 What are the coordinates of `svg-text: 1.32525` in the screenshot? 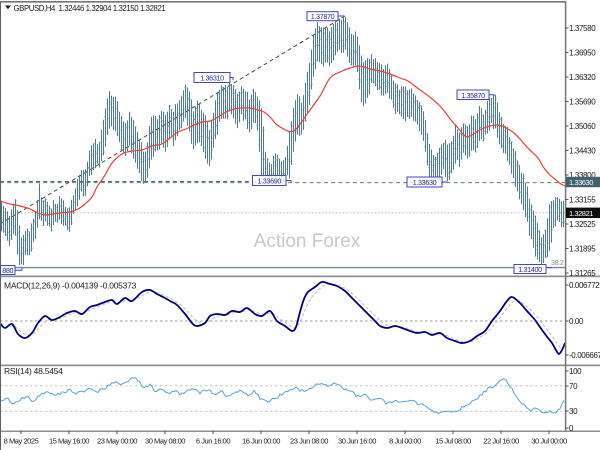 It's located at (582, 224).